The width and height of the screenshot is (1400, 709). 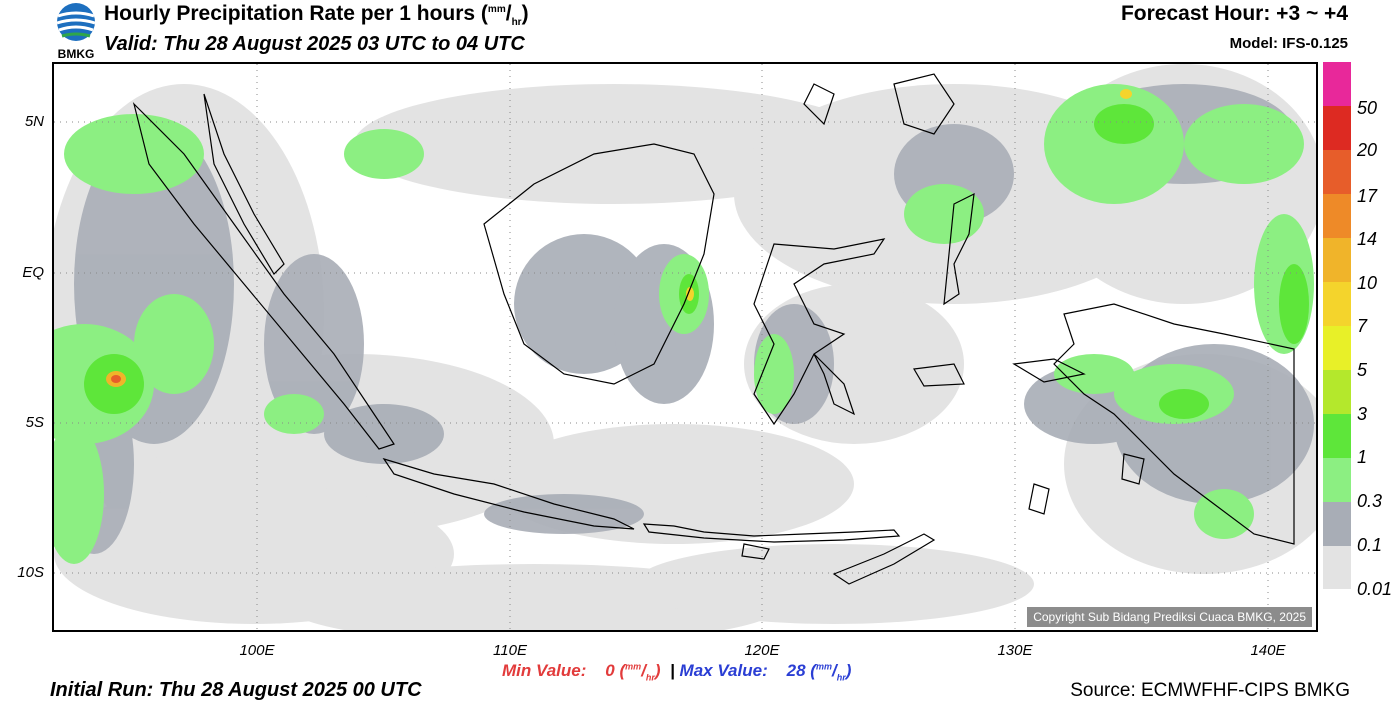 I want to click on colorbar-label-20: 20, so click(x=1367, y=150).